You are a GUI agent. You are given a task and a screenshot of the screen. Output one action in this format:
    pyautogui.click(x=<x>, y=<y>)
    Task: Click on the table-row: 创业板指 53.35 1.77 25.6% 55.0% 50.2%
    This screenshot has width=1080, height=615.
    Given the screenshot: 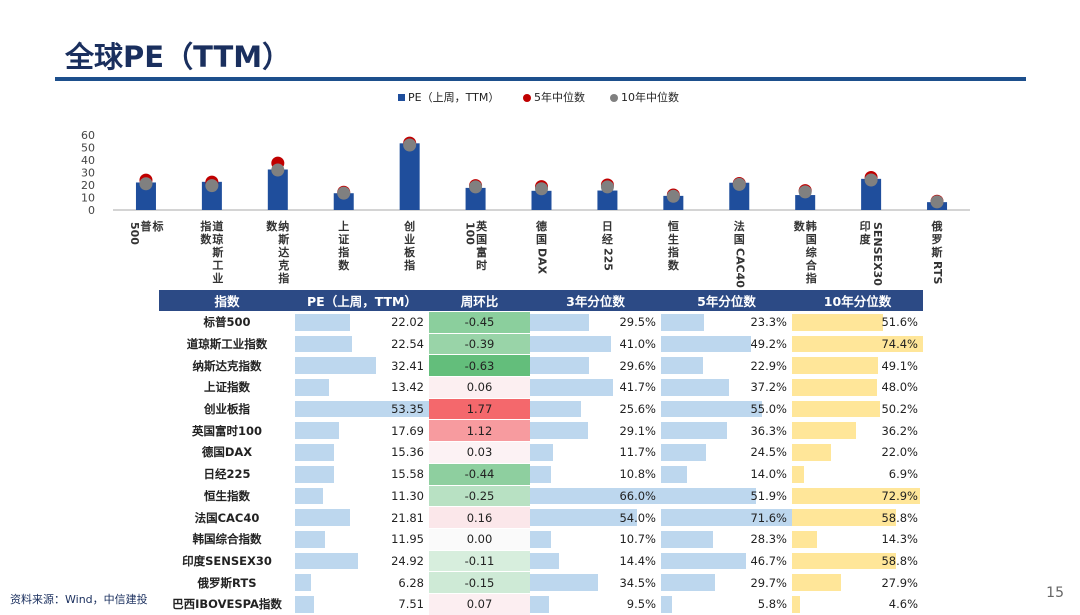 What is the action you would take?
    pyautogui.click(x=541, y=408)
    